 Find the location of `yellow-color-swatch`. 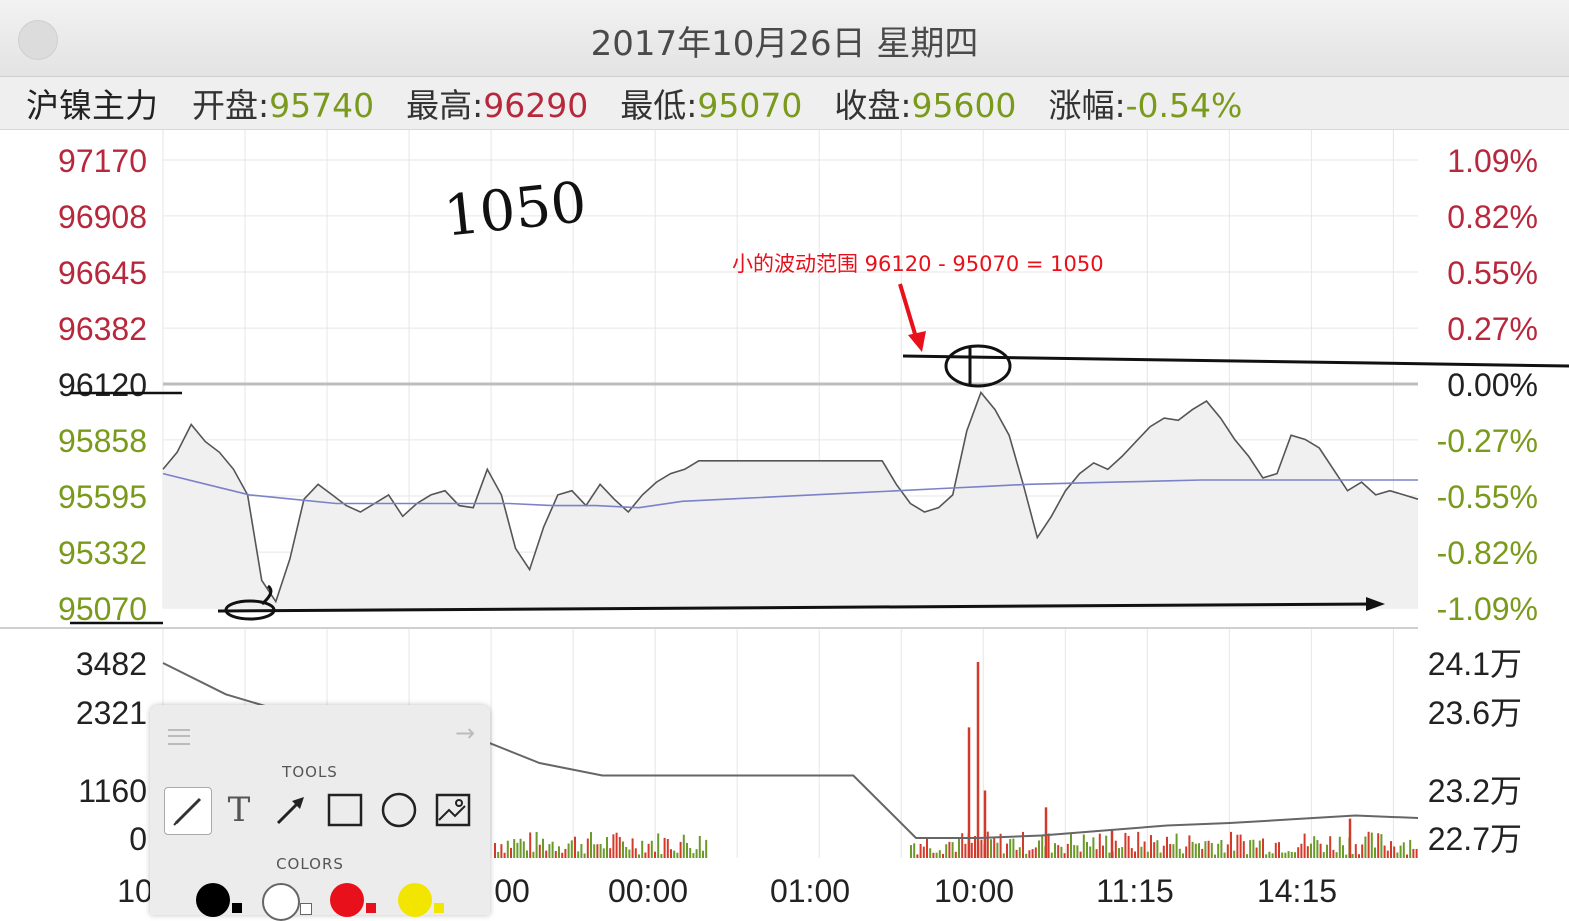

yellow-color-swatch is located at coordinates (415, 900).